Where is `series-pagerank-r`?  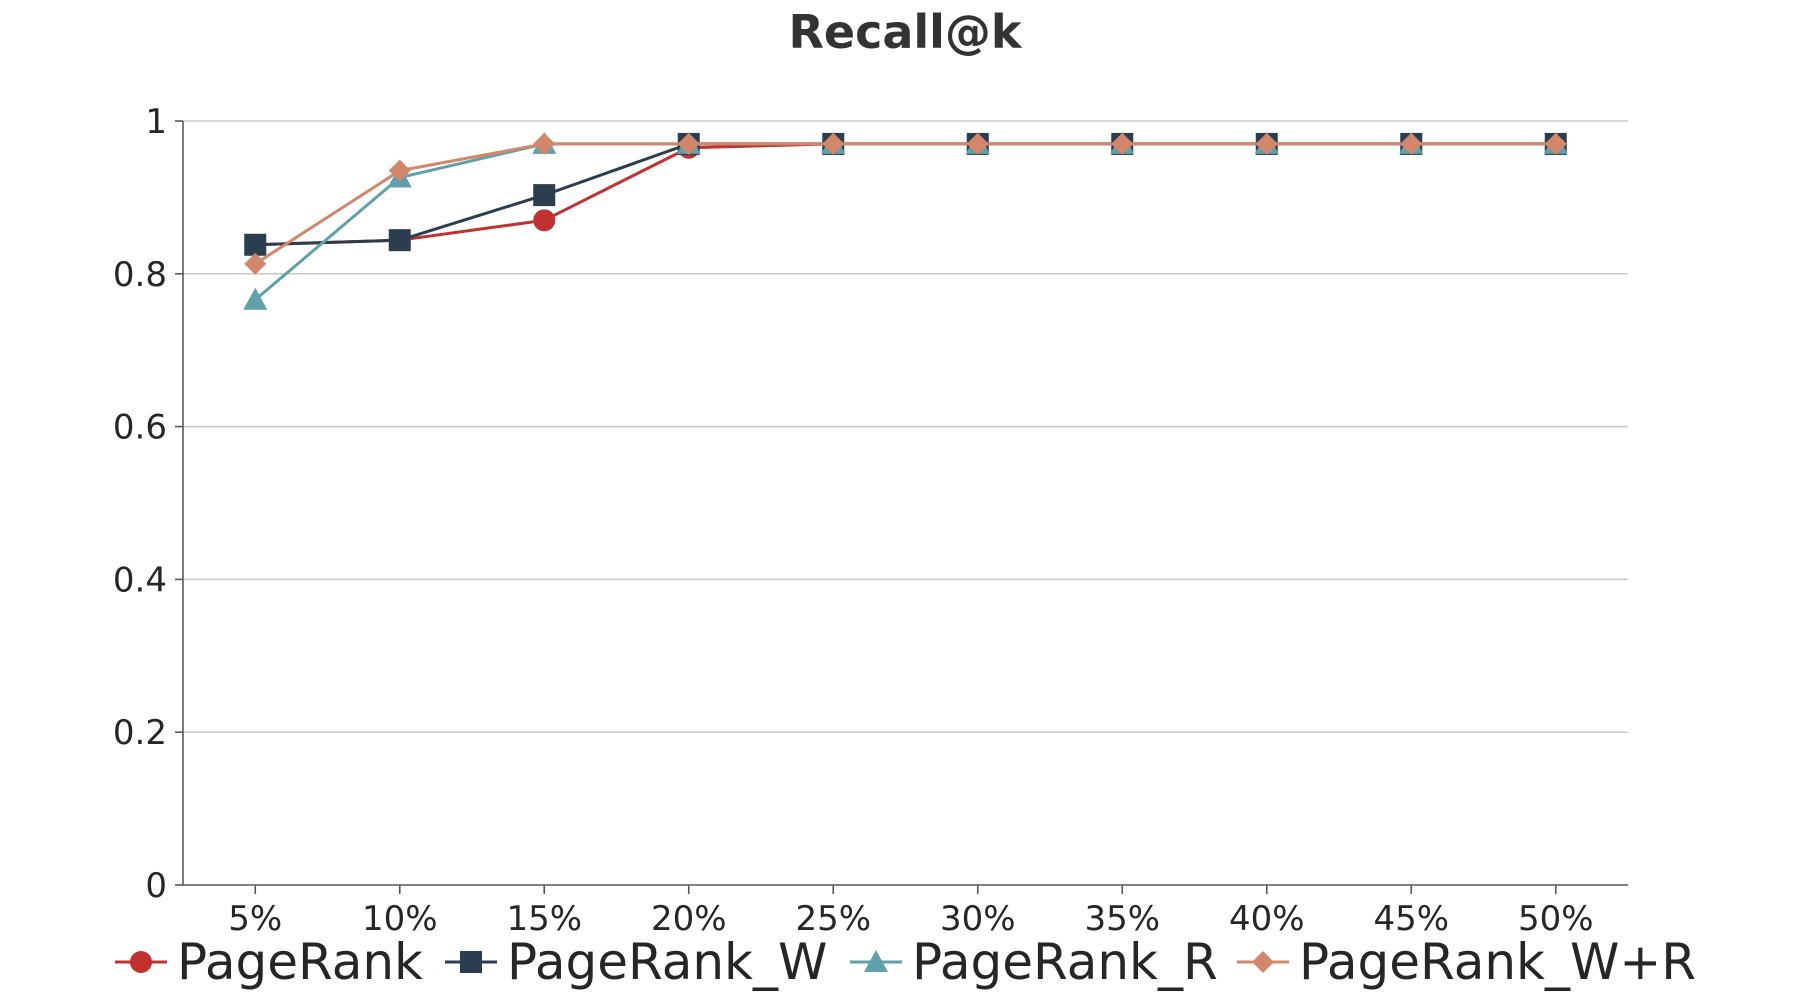 series-pagerank-r is located at coordinates (905, 220).